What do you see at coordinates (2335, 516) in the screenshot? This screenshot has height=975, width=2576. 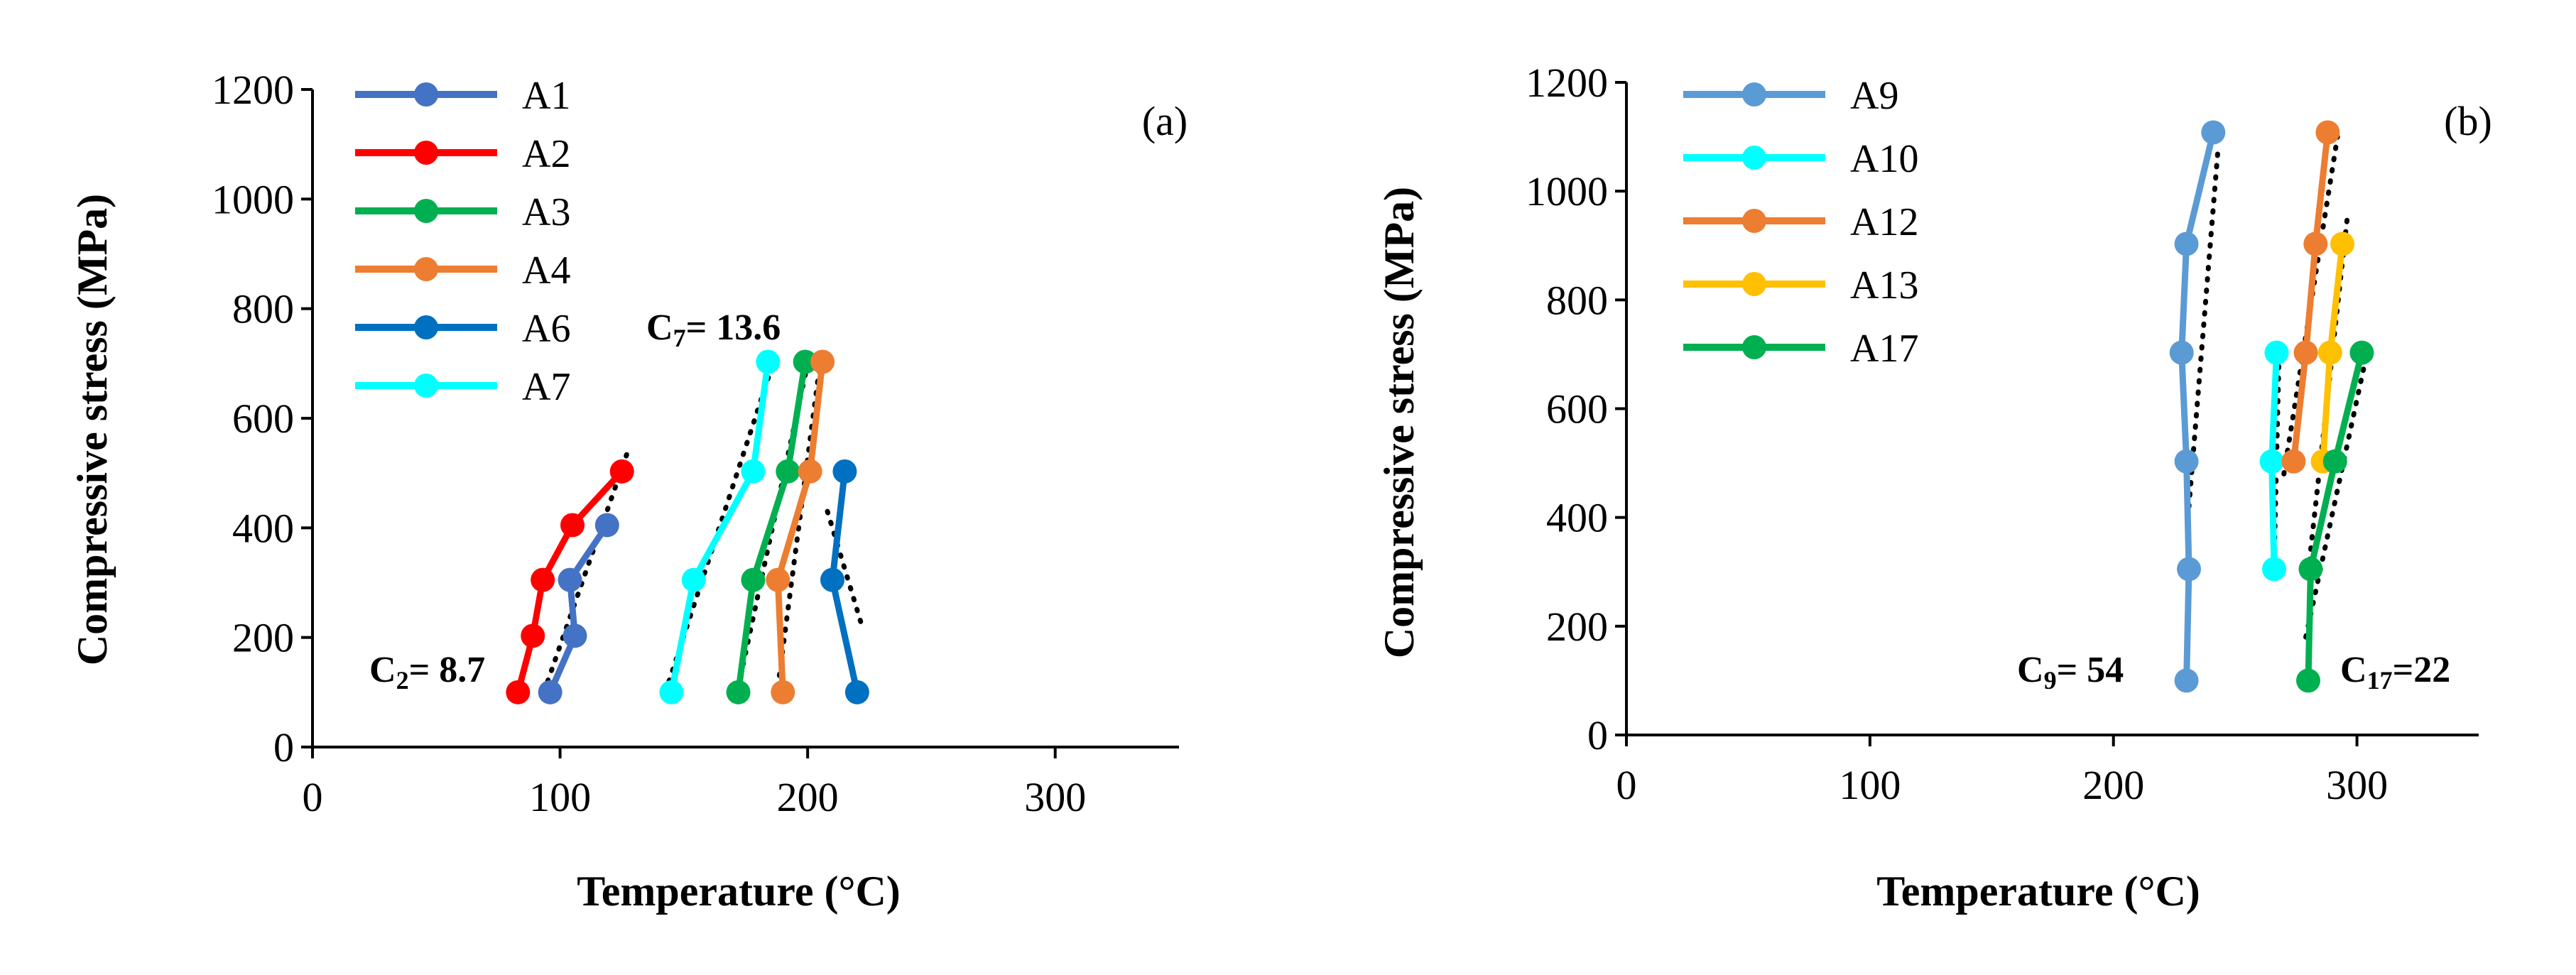 I see `series-a17-line` at bounding box center [2335, 516].